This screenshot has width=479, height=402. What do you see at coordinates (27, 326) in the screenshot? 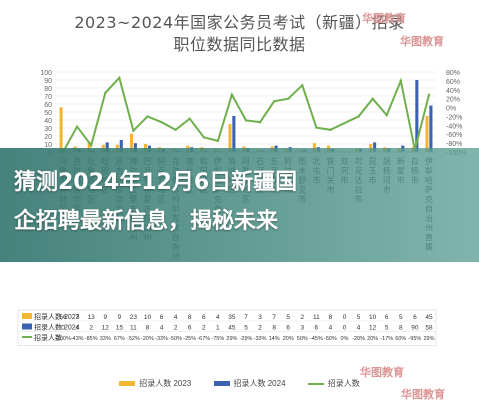
I see `table-row-swatch` at bounding box center [27, 326].